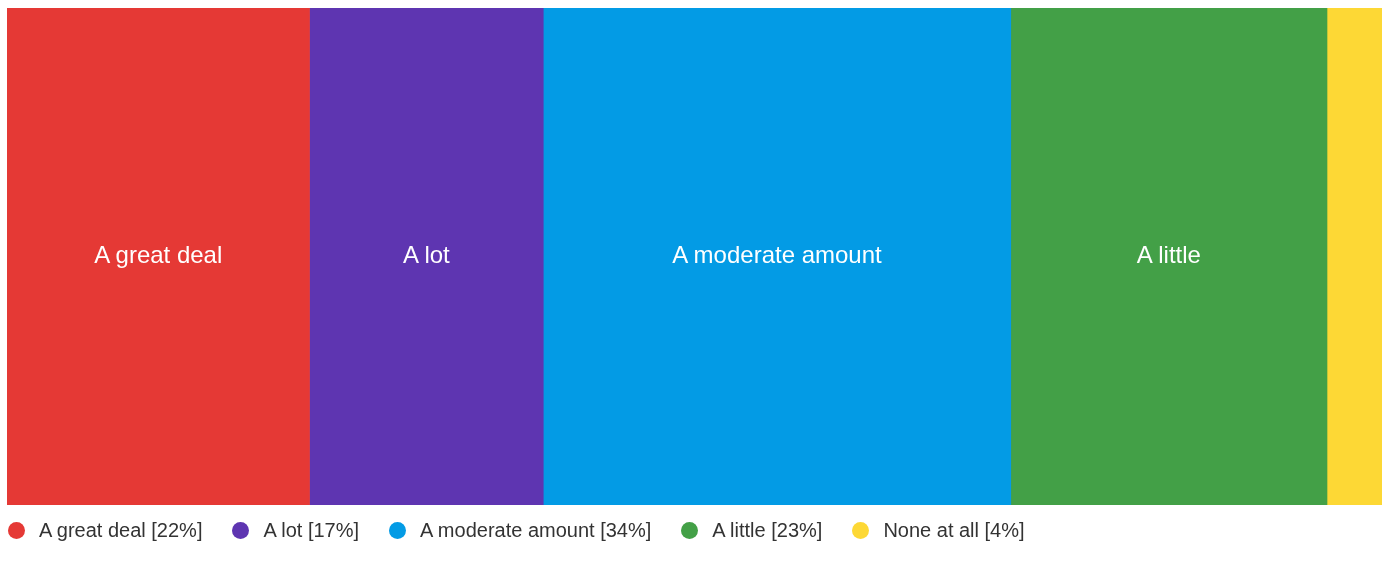 The height and width of the screenshot is (562, 1385). Describe the element at coordinates (536, 530) in the screenshot. I see `legend-label: A moderate amount [34%]` at that location.